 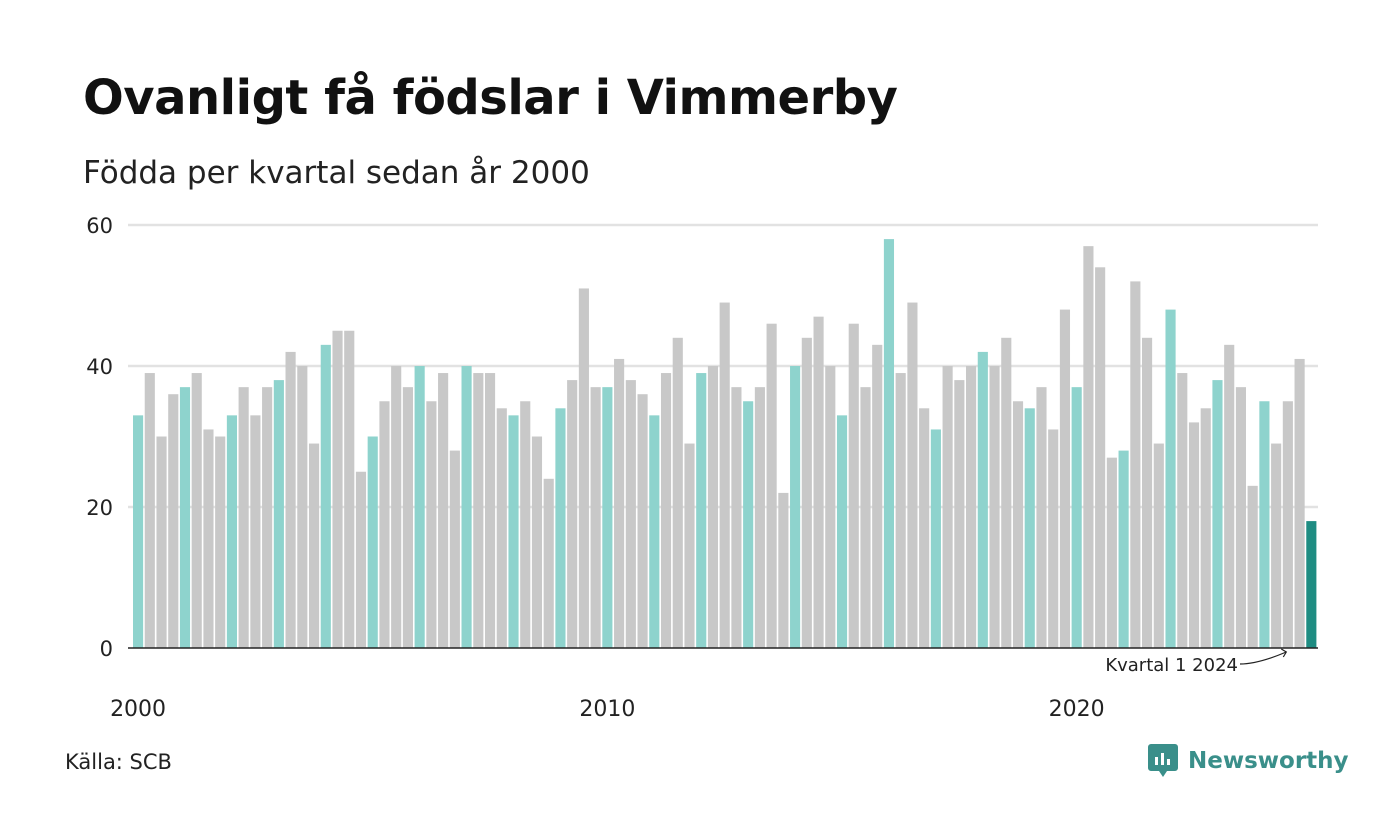 I want to click on annotation-label: Kvartal 1 2024, so click(x=1171, y=665).